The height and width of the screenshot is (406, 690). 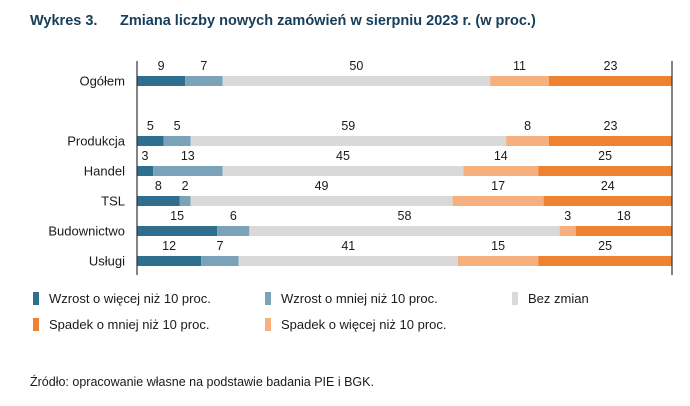 I want to click on legend-label: Wzrost o więcej niż 10 proc., so click(x=130, y=298).